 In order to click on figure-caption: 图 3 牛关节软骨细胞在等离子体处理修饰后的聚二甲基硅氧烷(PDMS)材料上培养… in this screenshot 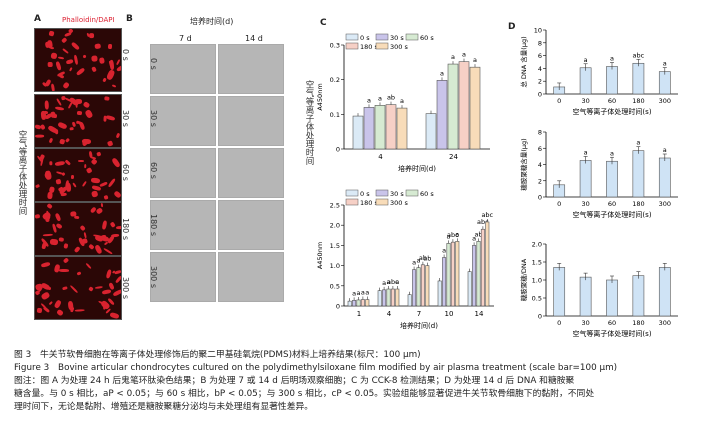, I will do `click(356, 381)`.